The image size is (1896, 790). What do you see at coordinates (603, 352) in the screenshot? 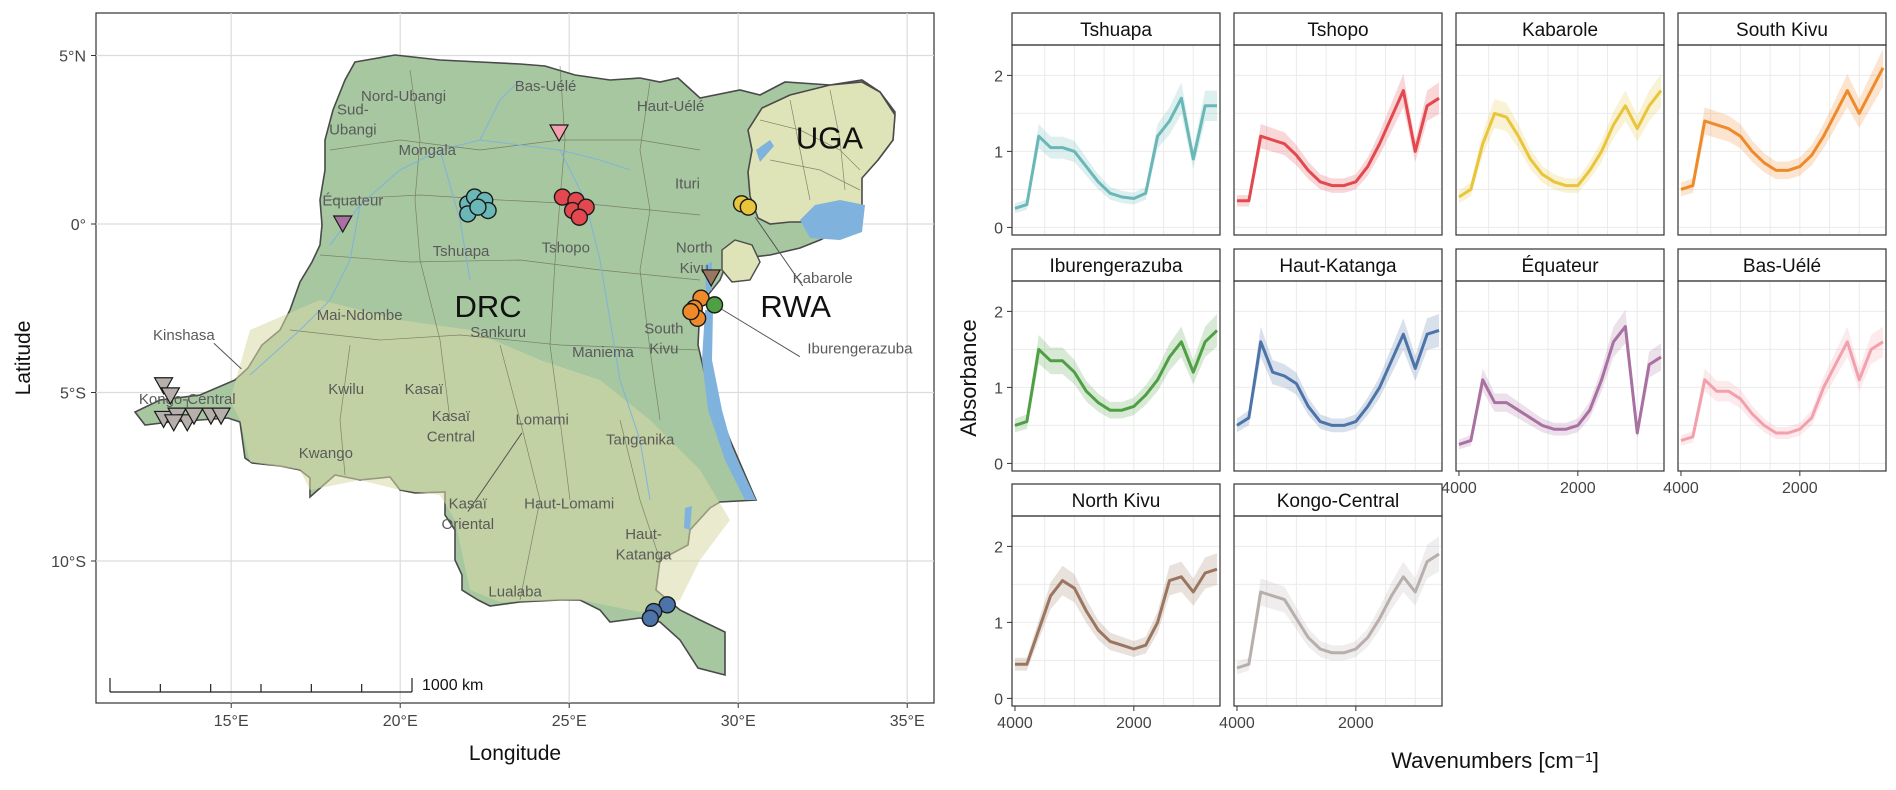
I see `province-label: Maniema` at bounding box center [603, 352].